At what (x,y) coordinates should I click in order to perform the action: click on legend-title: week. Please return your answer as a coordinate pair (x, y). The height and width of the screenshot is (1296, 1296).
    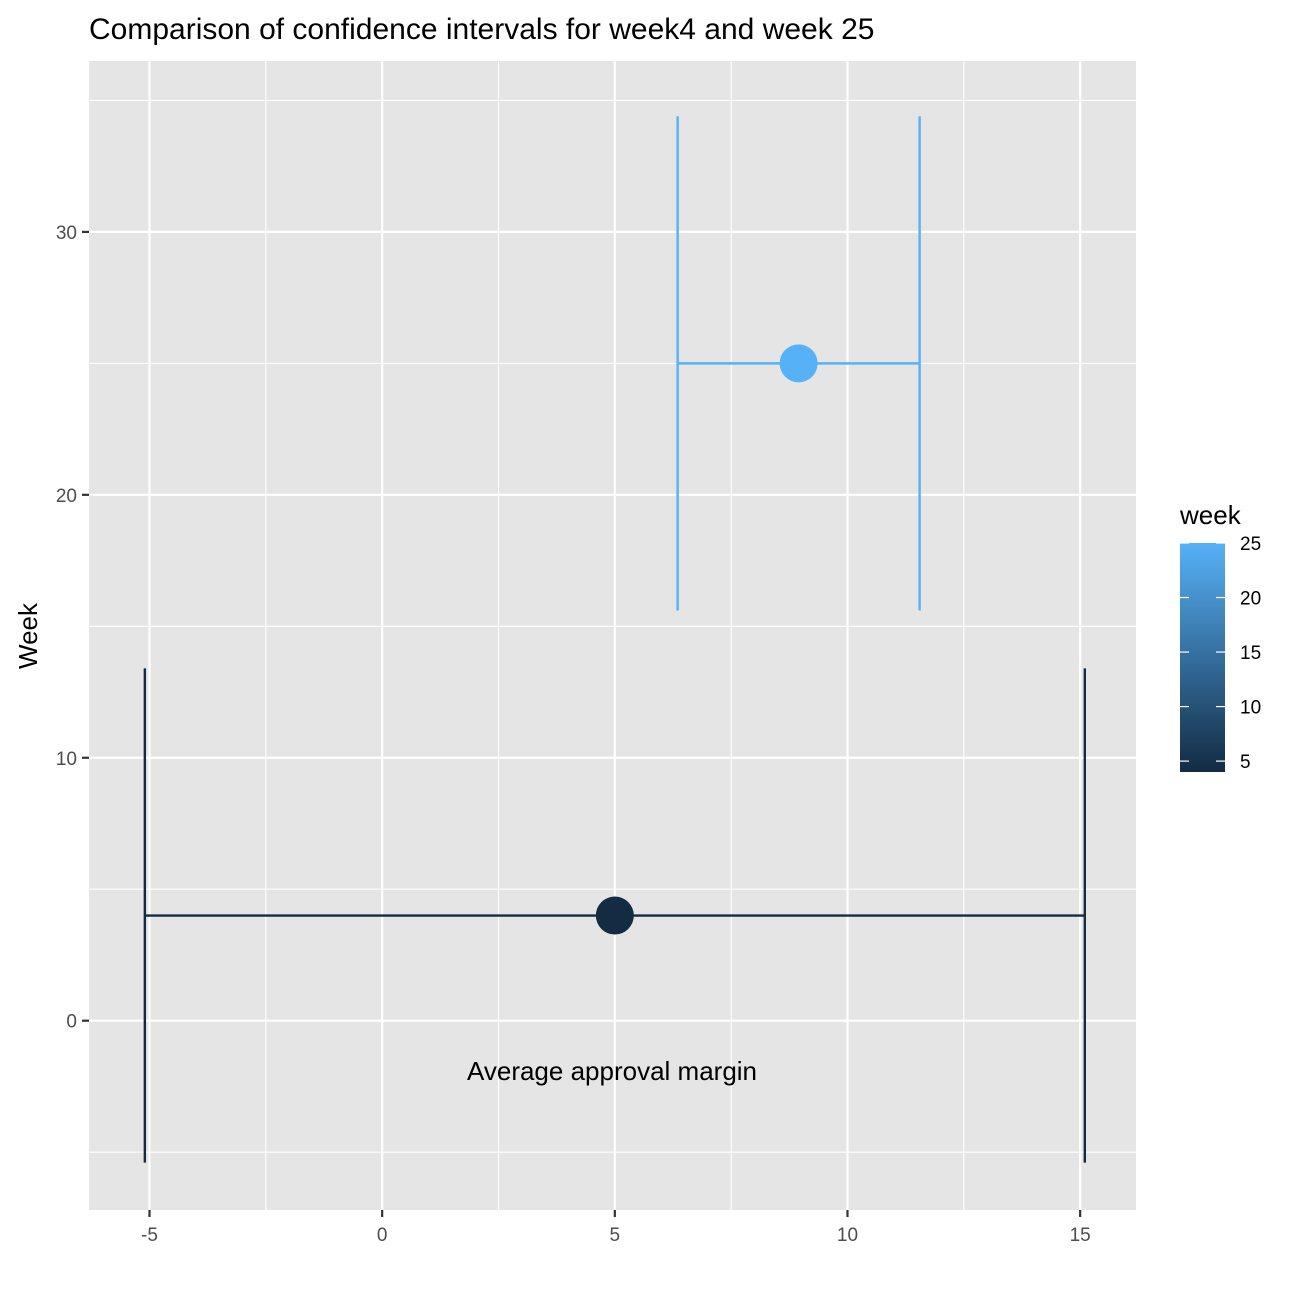
    Looking at the image, I should click on (1210, 515).